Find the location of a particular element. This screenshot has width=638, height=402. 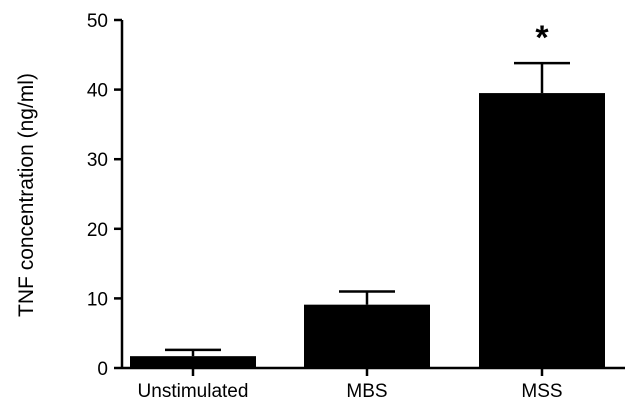

bar-mss is located at coordinates (542, 230).